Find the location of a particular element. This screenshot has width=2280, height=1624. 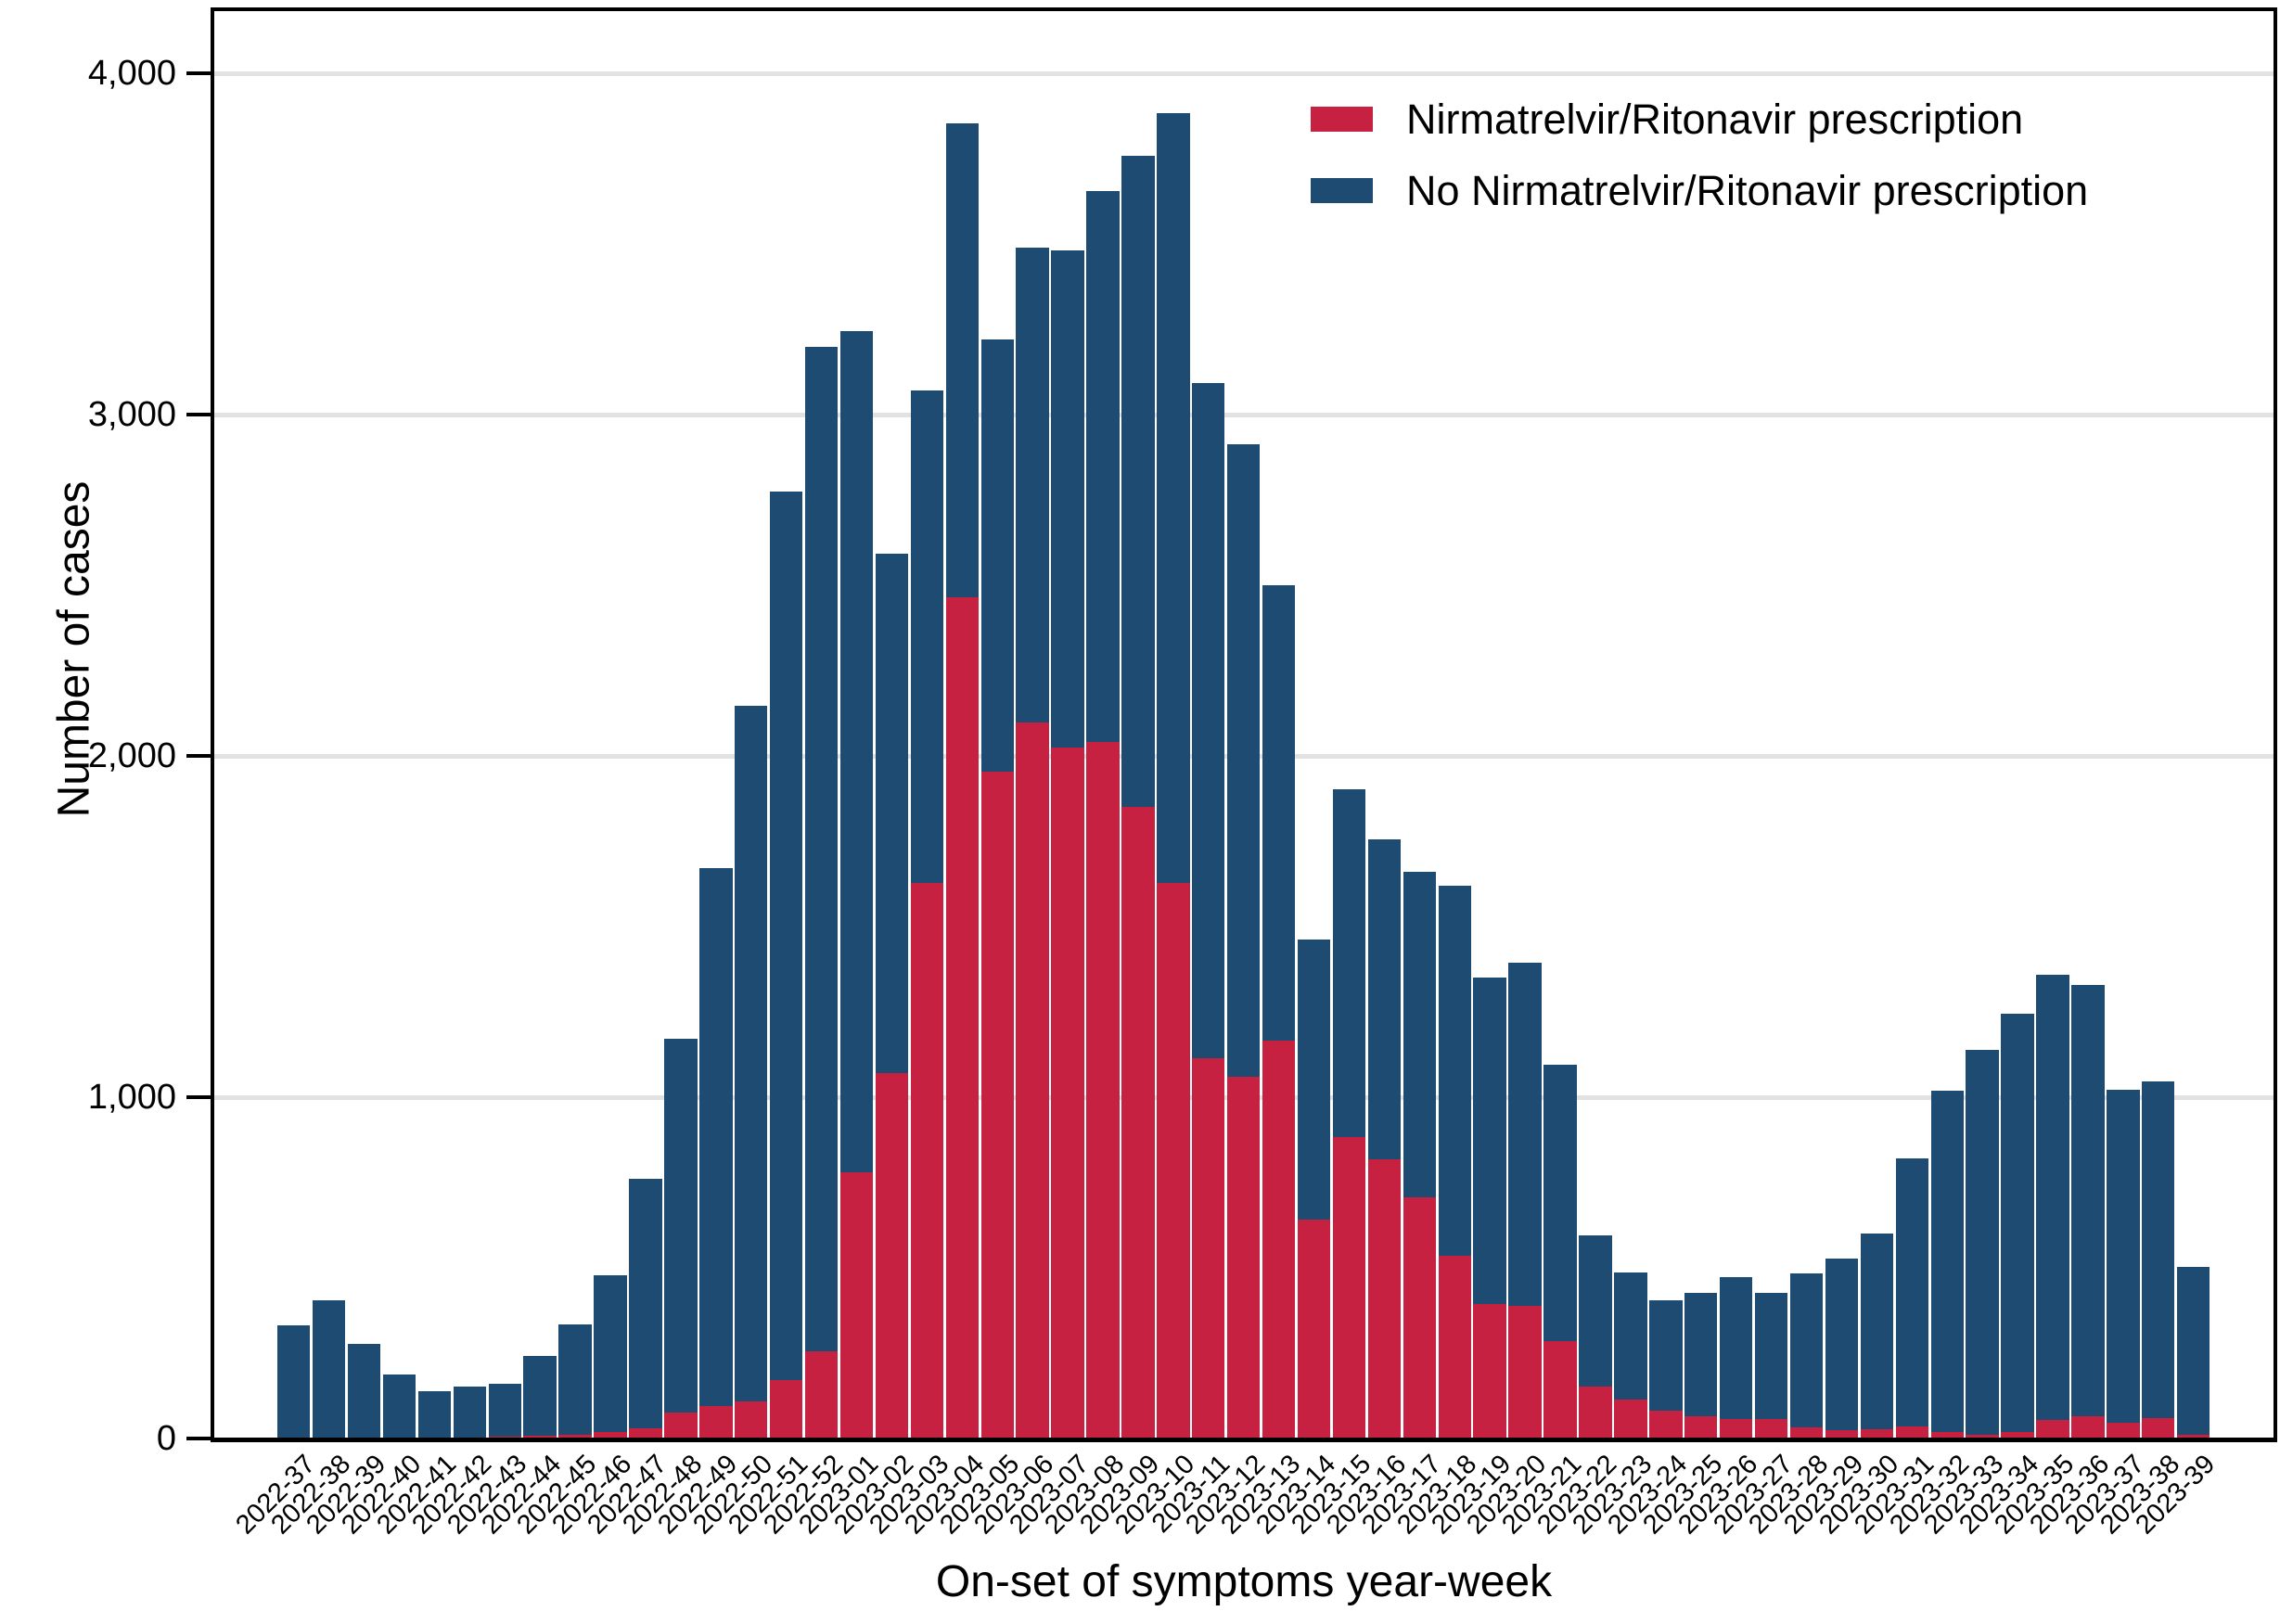

y-axis-title: Number of cases is located at coordinates (74, 649).